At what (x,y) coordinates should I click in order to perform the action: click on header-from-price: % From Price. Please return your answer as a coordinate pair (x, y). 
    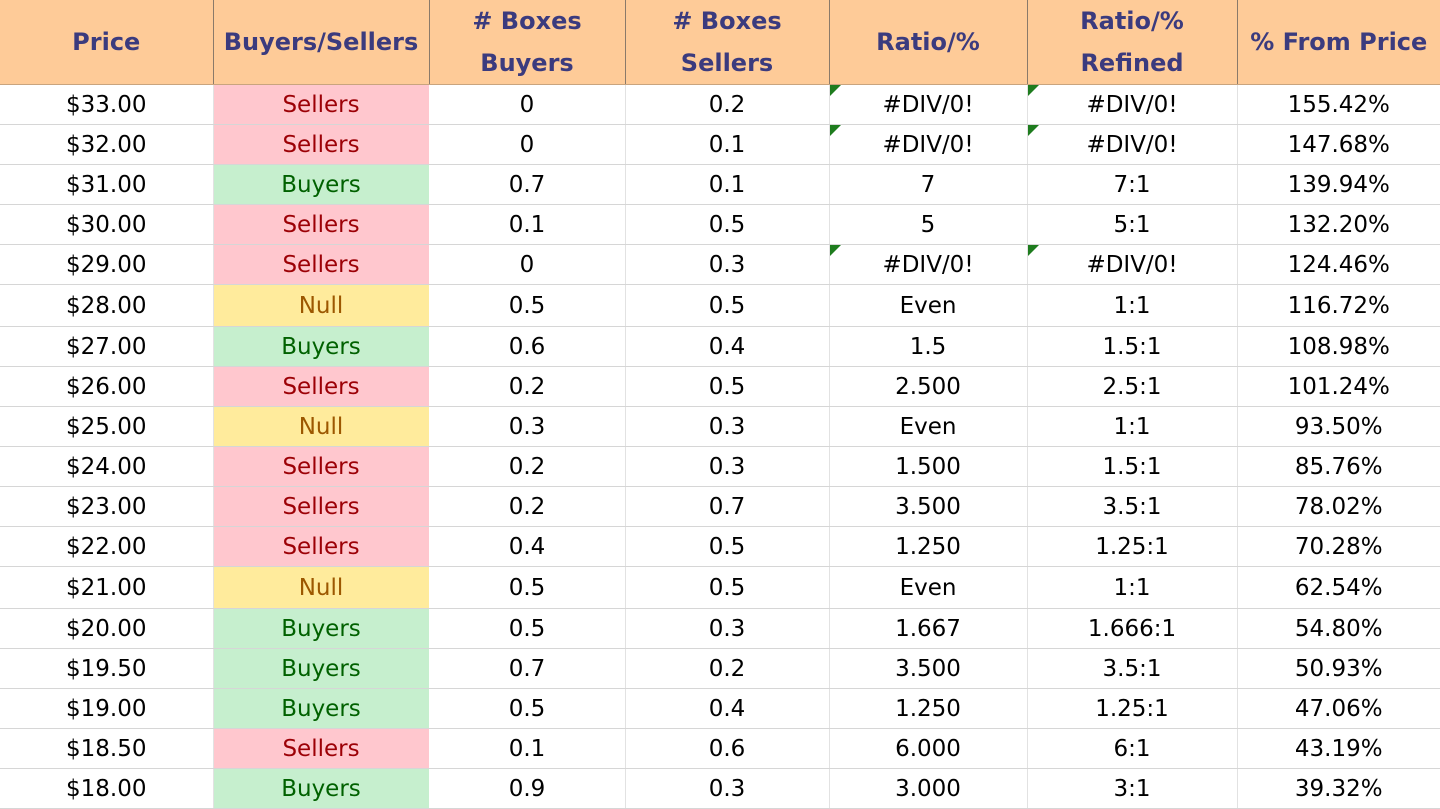
    Looking at the image, I should click on (1338, 42).